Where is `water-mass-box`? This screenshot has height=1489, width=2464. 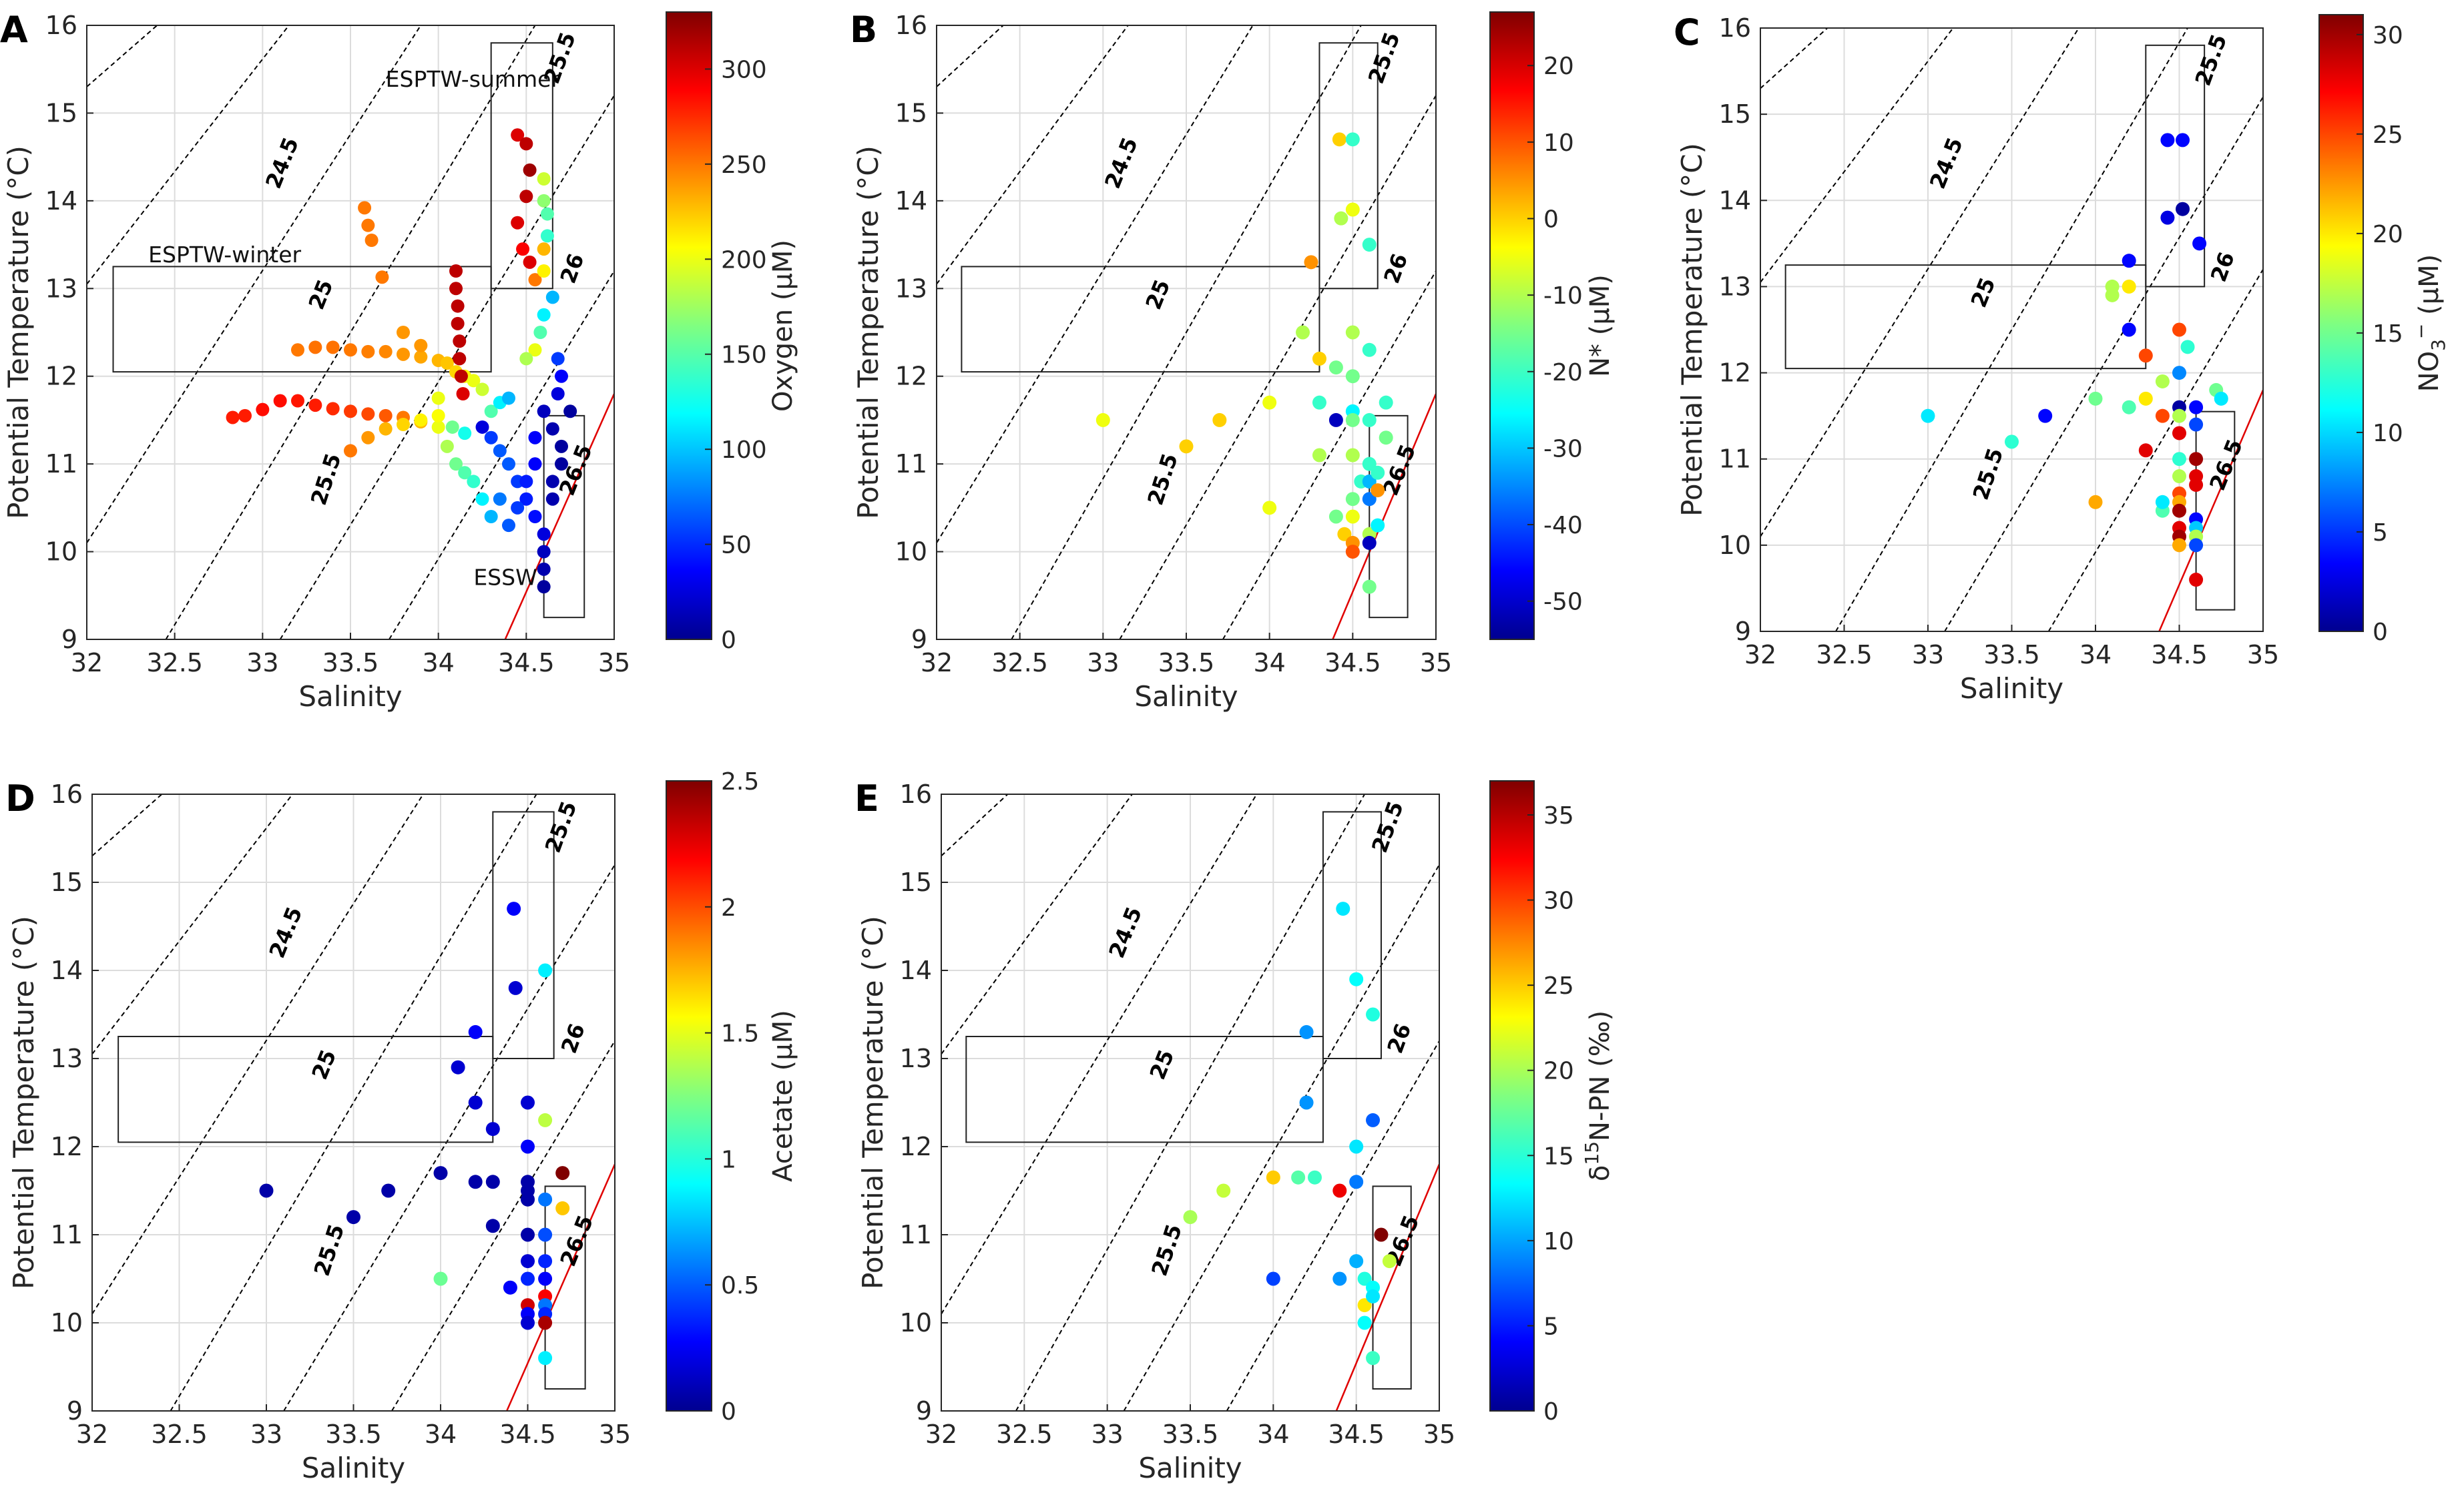 water-mass-box is located at coordinates (521, 166).